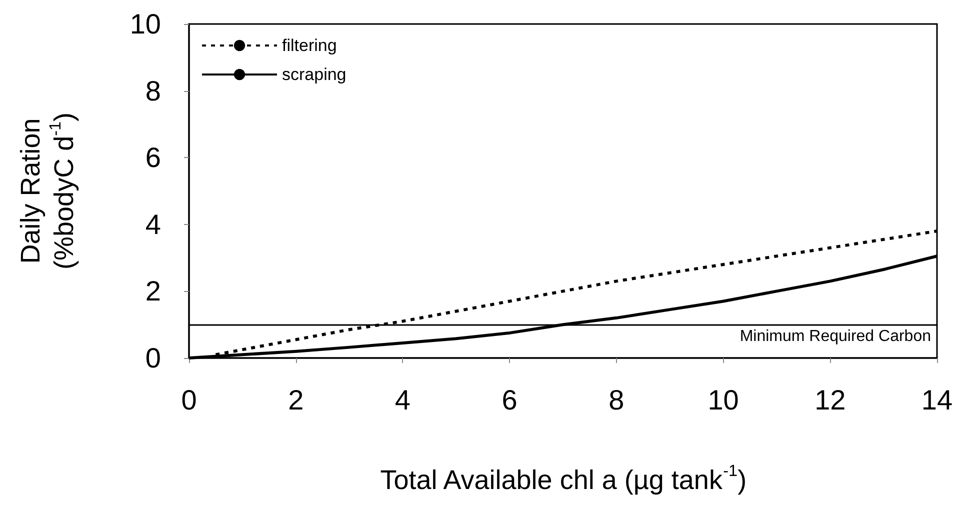 This screenshot has height=513, width=959. What do you see at coordinates (510, 400) in the screenshot?
I see `x-tick-label: 6` at bounding box center [510, 400].